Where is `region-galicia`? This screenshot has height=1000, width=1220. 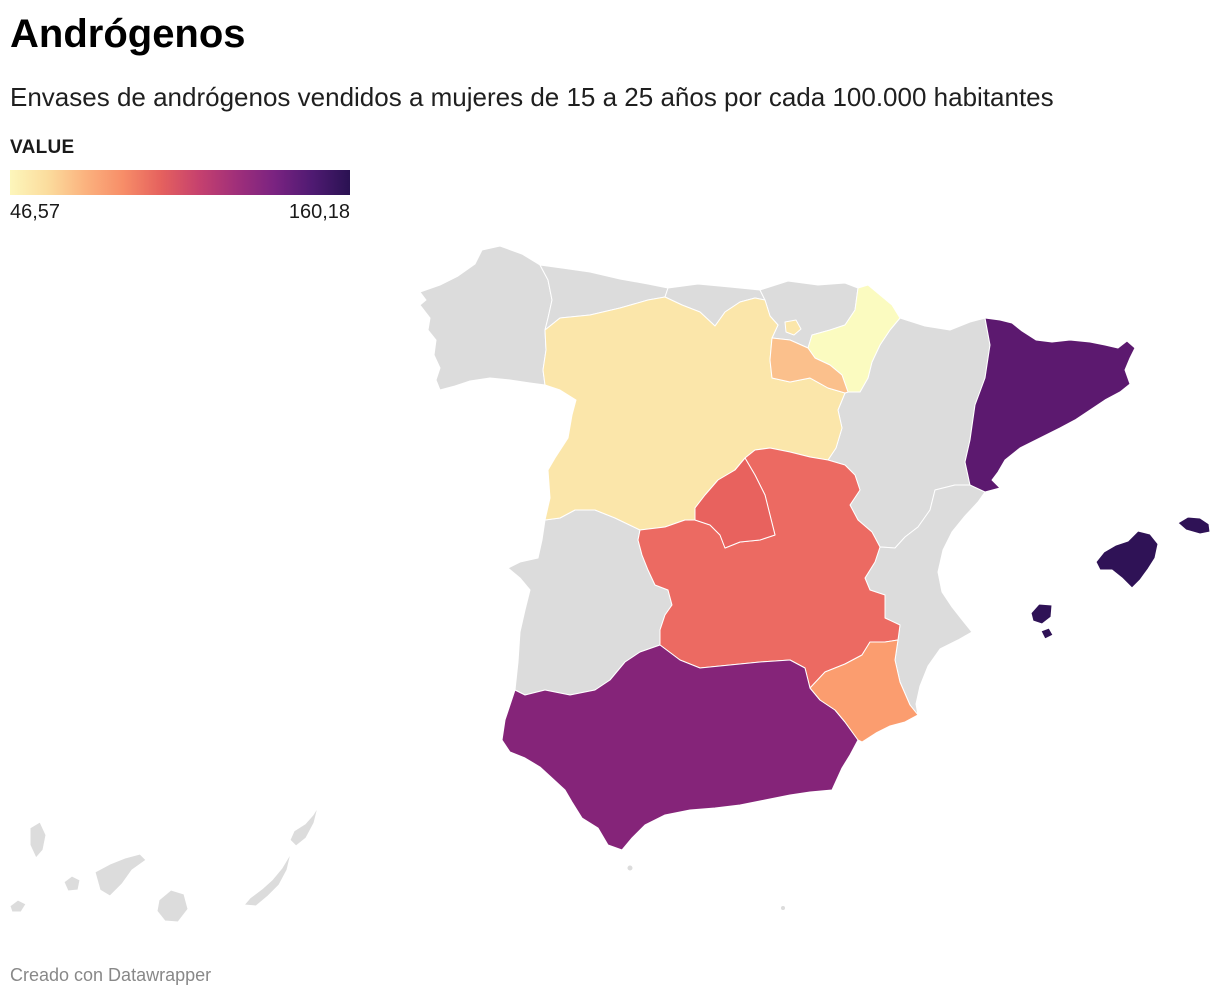
region-galicia is located at coordinates (486, 318).